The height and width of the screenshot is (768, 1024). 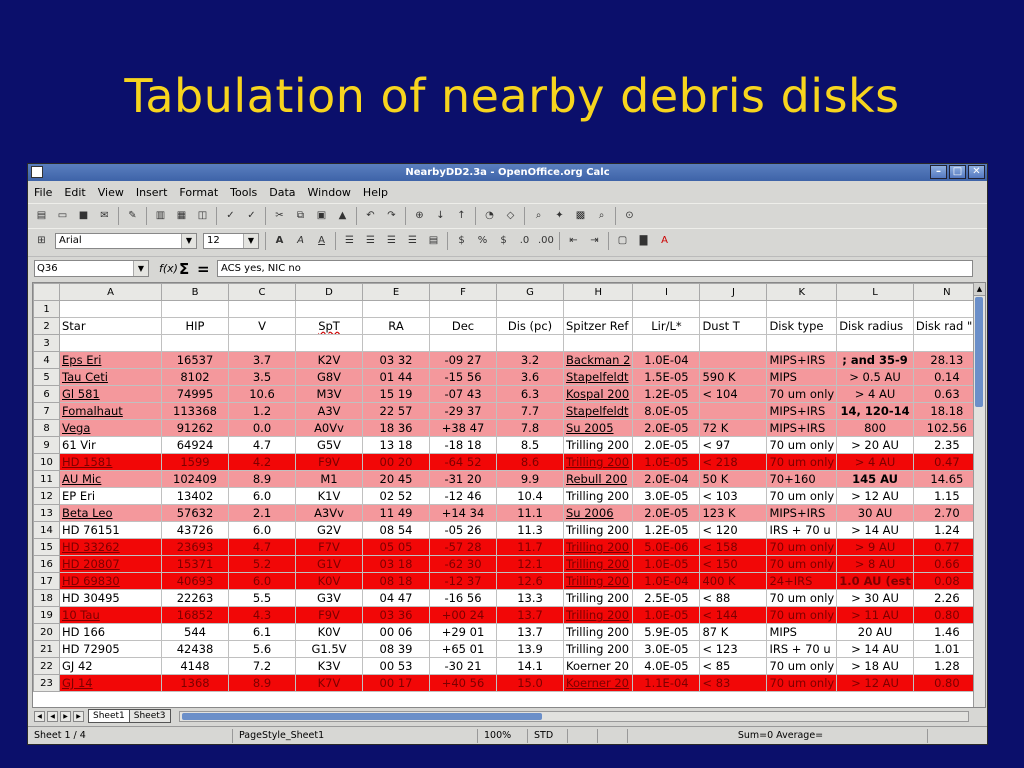 I want to click on cell: 30 AU, so click(x=875, y=513).